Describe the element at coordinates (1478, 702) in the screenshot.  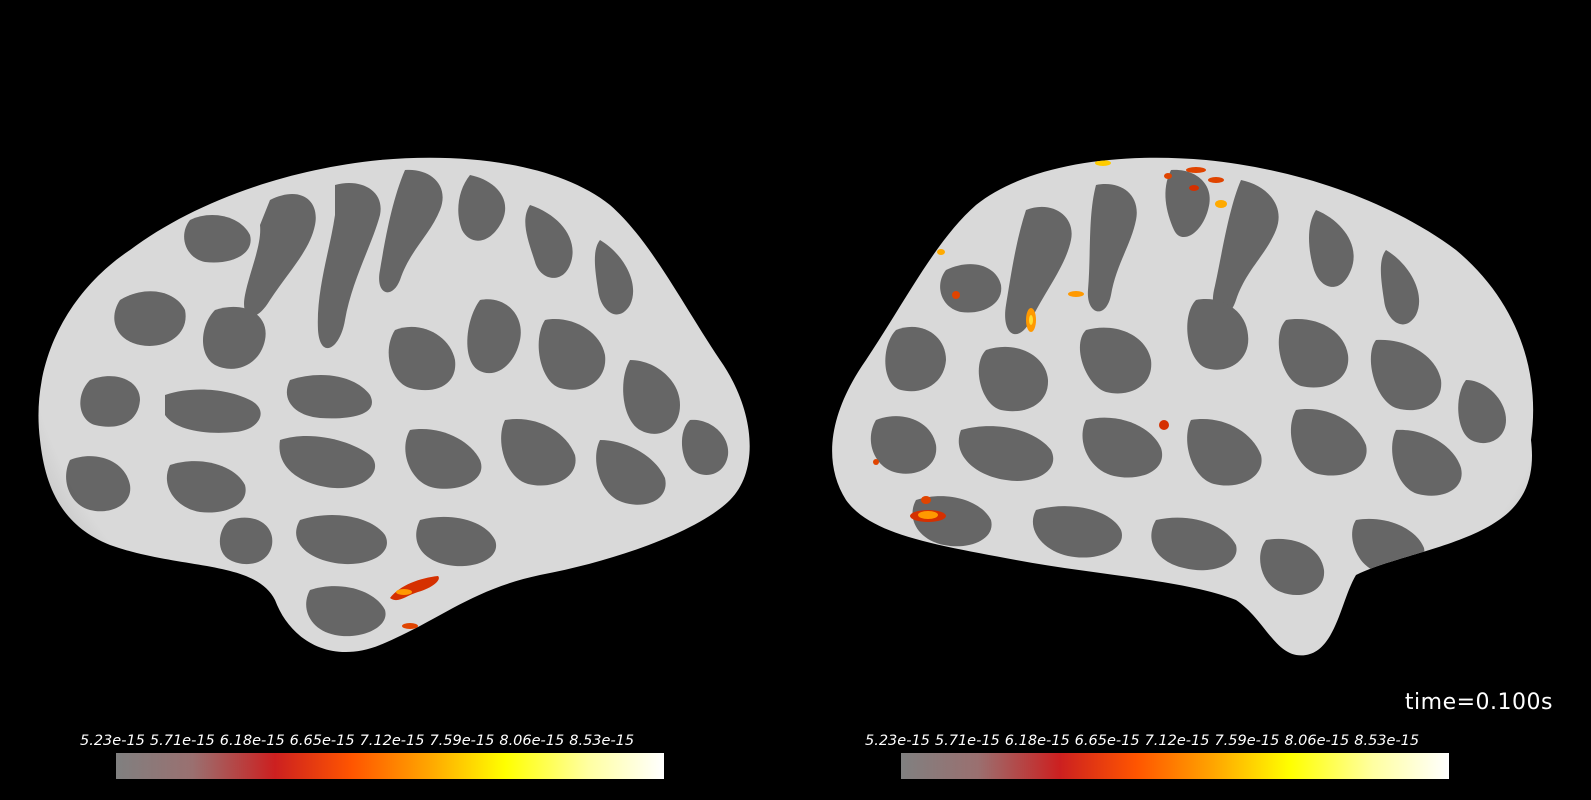
I see `time-label: time=0.100s` at that location.